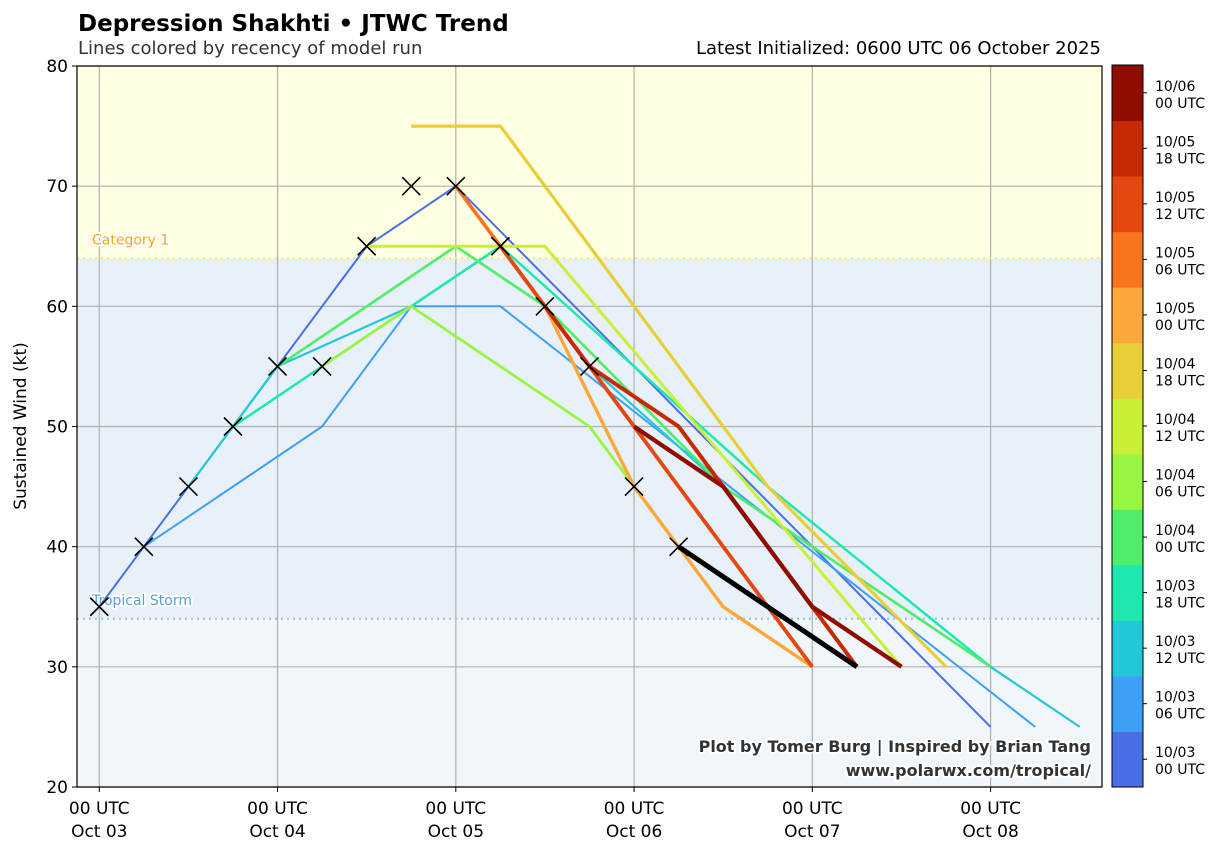 The height and width of the screenshot is (853, 1228). I want to click on colorbar-frame, so click(1127, 426).